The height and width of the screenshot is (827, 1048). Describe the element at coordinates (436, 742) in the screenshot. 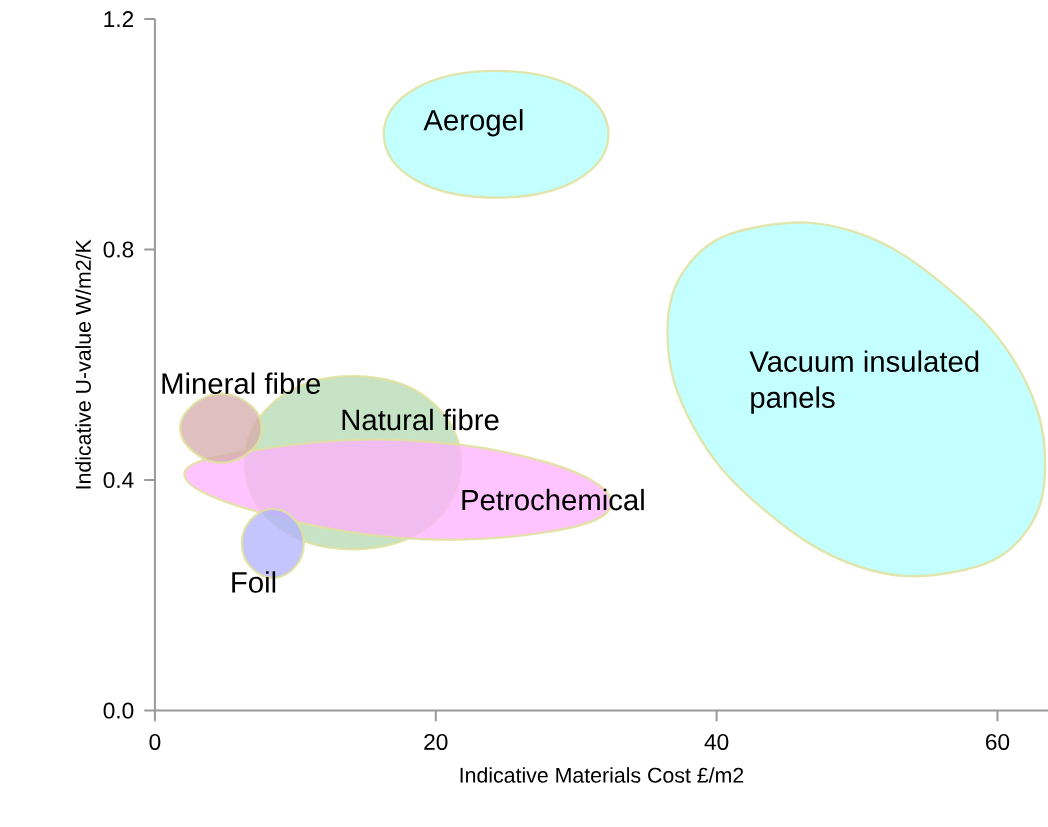

I see `x-tick-label: 20` at that location.